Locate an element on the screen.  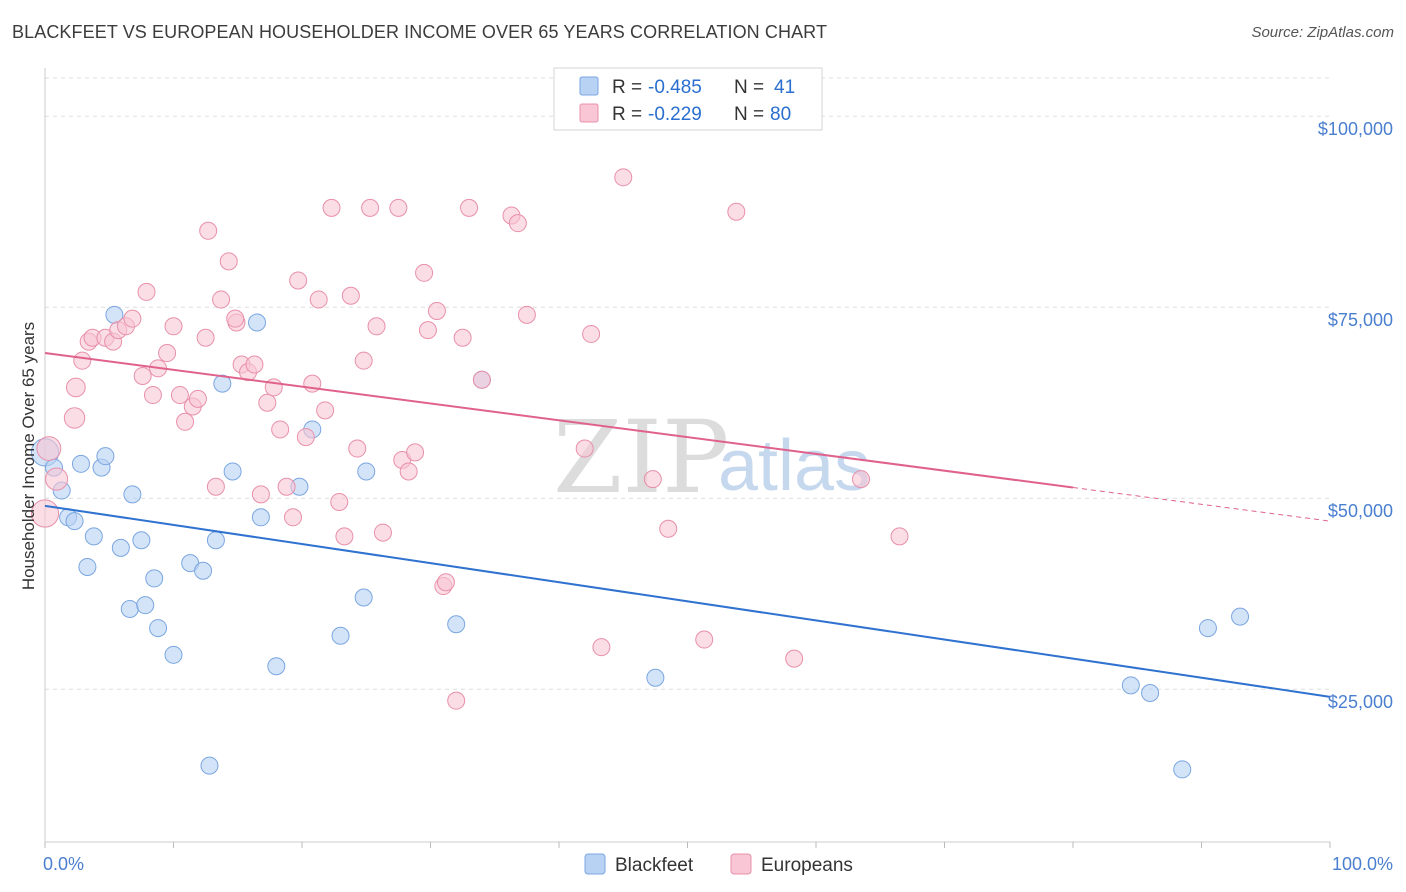
stats-legend-box is located at coordinates (688, 99).